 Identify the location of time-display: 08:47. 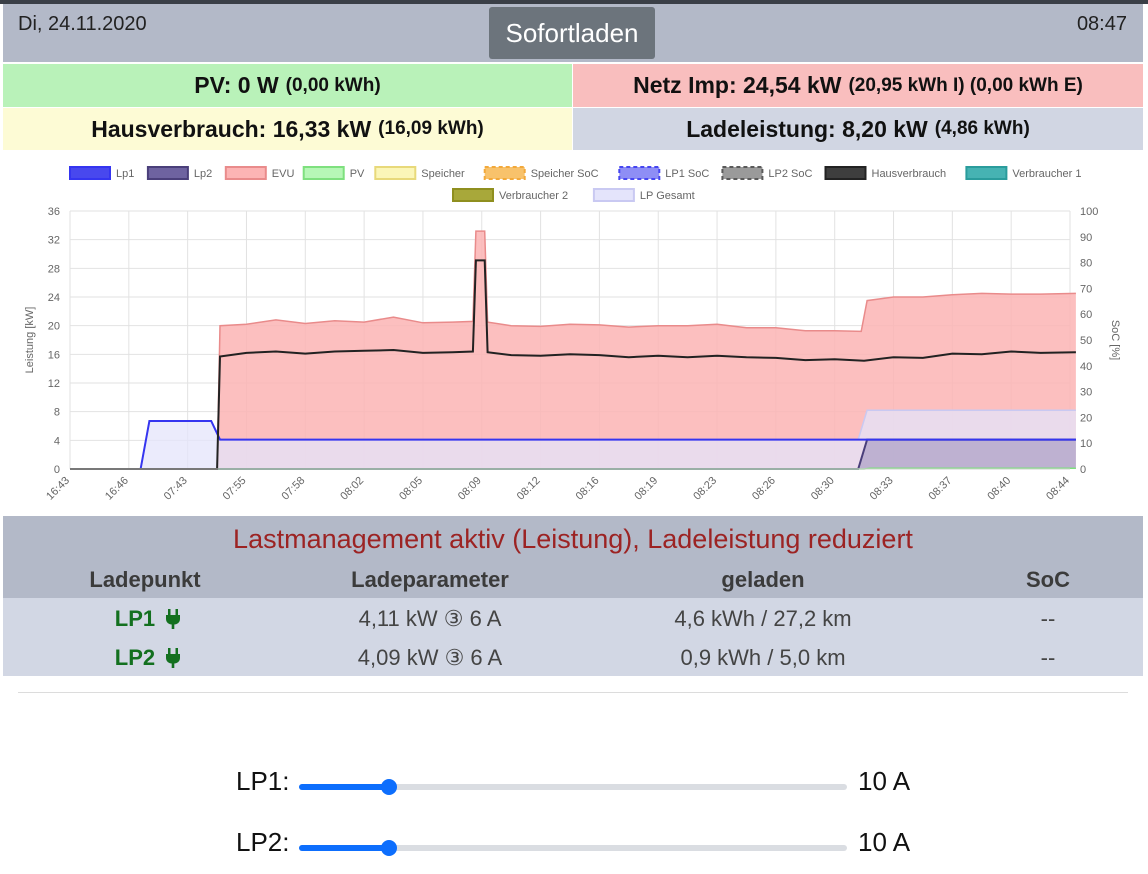
(1101, 24).